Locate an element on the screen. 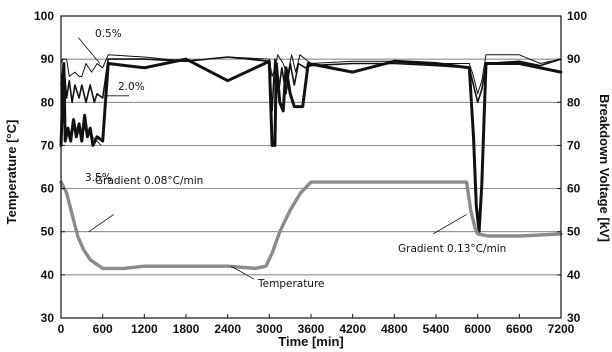 The height and width of the screenshot is (352, 612). y-tick-label-left: 60 is located at coordinates (48, 189).